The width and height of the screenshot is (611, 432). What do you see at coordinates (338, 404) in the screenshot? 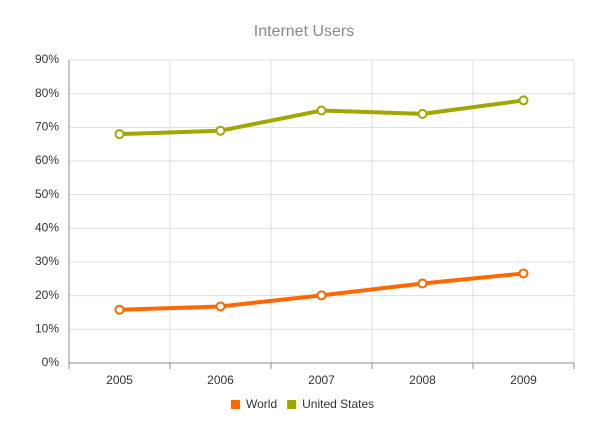
I see `legend-label: United States` at bounding box center [338, 404].